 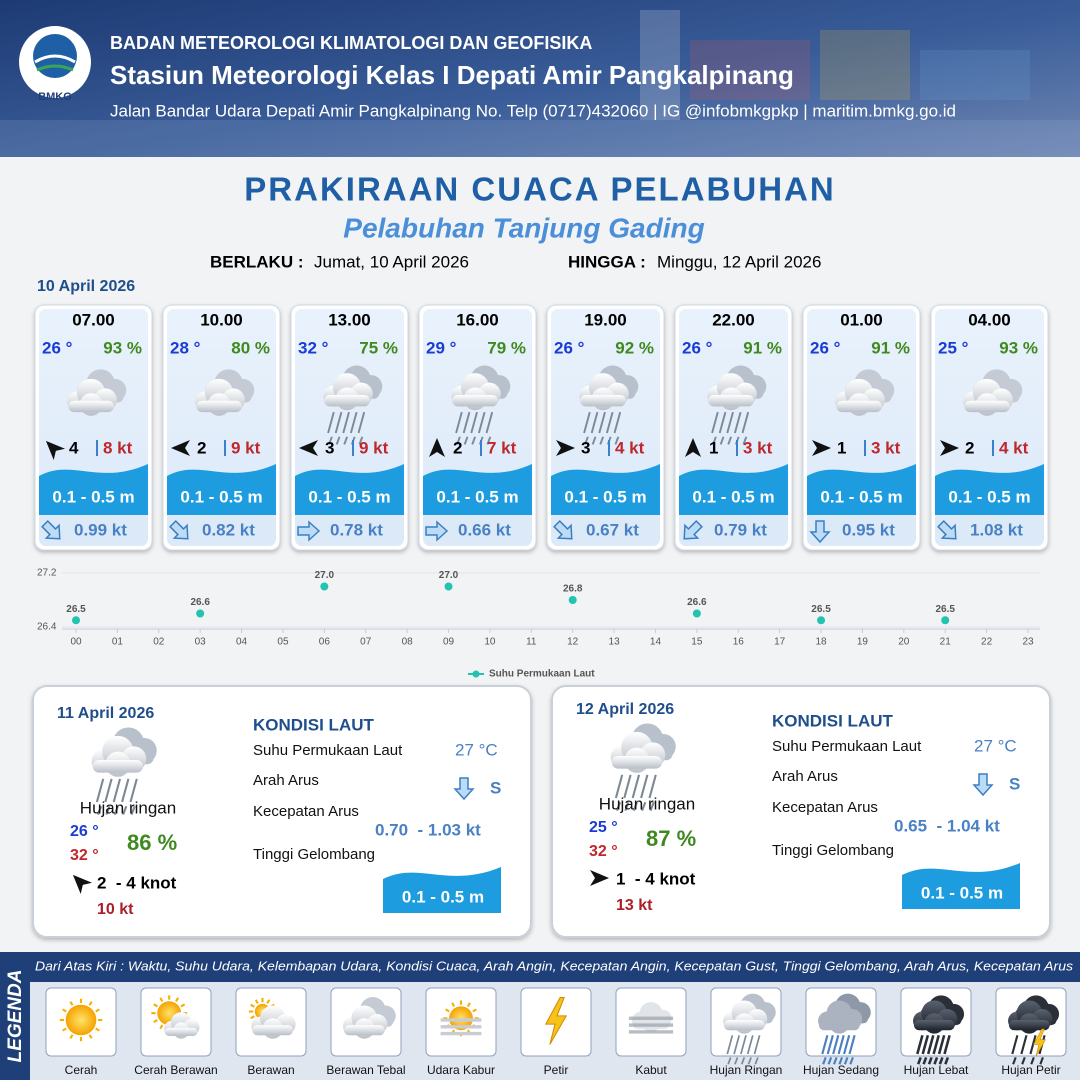 What do you see at coordinates (81, 1070) in the screenshot?
I see `legend-item-label: Cerah` at bounding box center [81, 1070].